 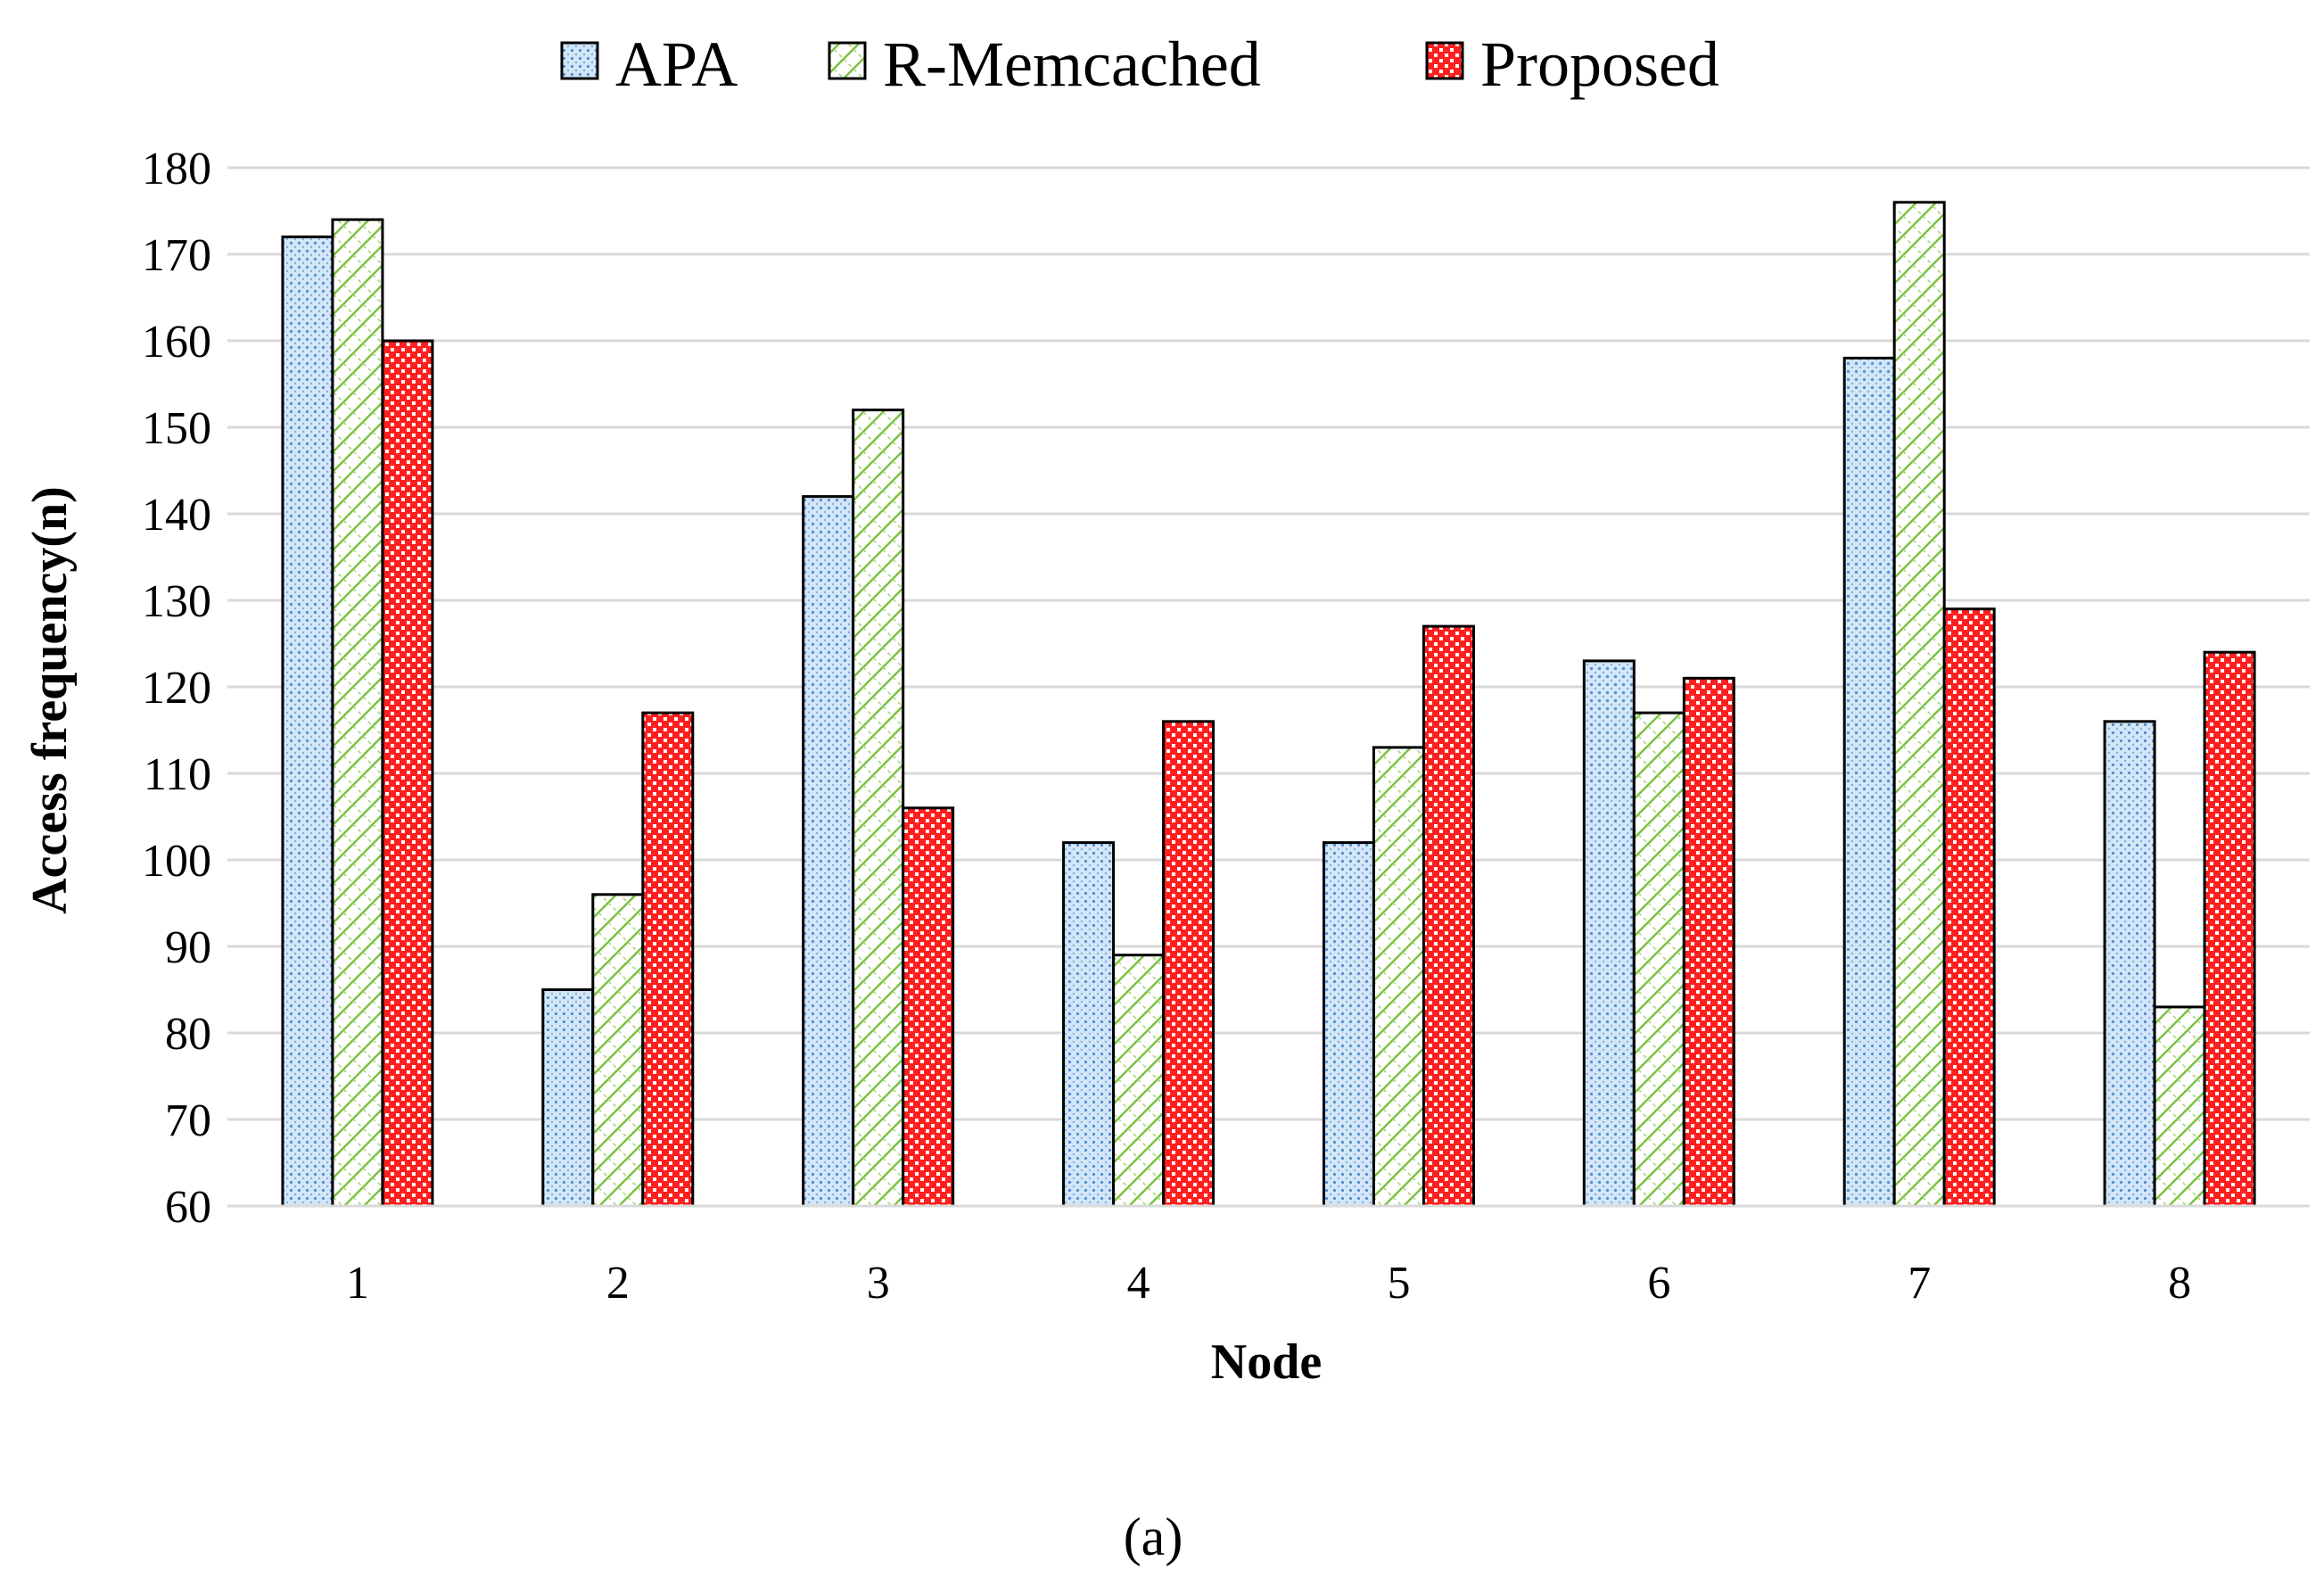 I want to click on legend: APA R-Memcached Proposed, so click(x=1139, y=64).